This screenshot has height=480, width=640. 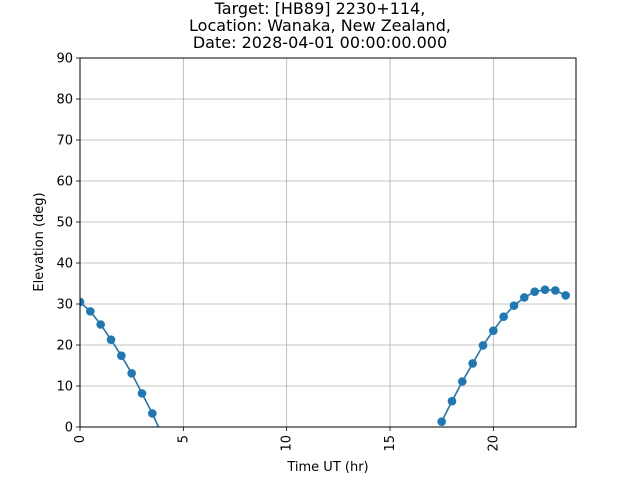 I want to click on chart-title-line-3: Date: 2028-04-01 00:00:00.000, so click(x=320, y=42).